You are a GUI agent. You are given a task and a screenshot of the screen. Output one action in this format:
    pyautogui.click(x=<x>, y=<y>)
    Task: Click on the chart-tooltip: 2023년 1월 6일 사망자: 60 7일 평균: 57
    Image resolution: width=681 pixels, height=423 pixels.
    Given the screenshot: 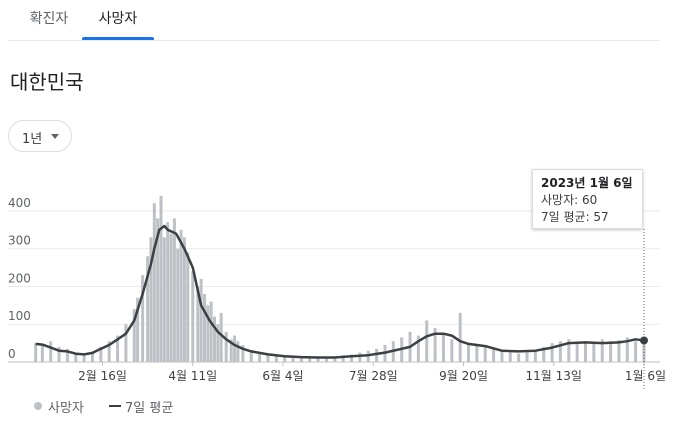 What is the action you would take?
    pyautogui.click(x=587, y=199)
    